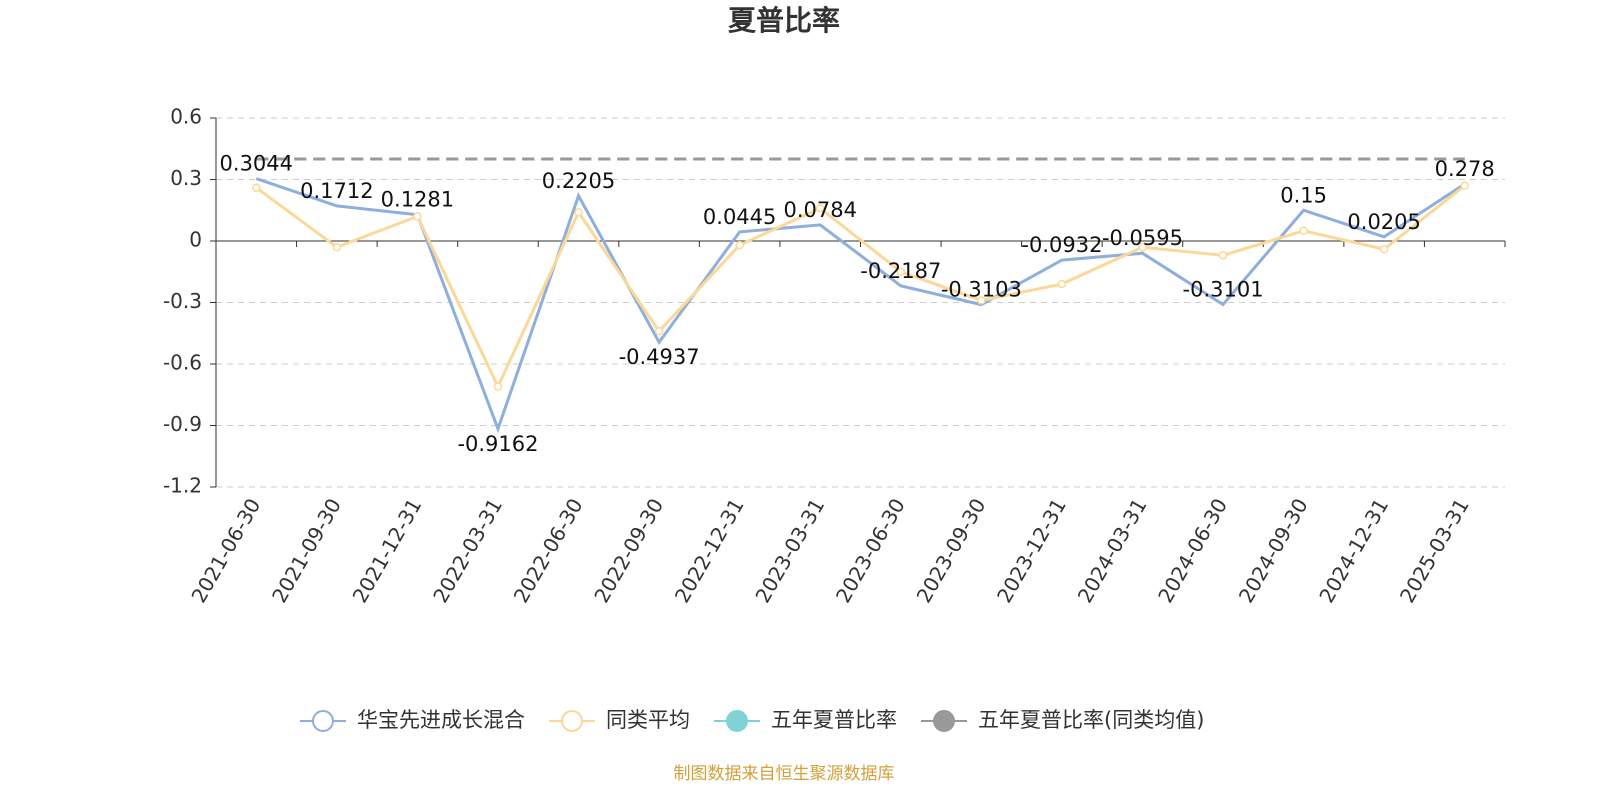 The image size is (1600, 800). What do you see at coordinates (1031, 550) in the screenshot?
I see `x-tick-label: 2023-12-31` at bounding box center [1031, 550].